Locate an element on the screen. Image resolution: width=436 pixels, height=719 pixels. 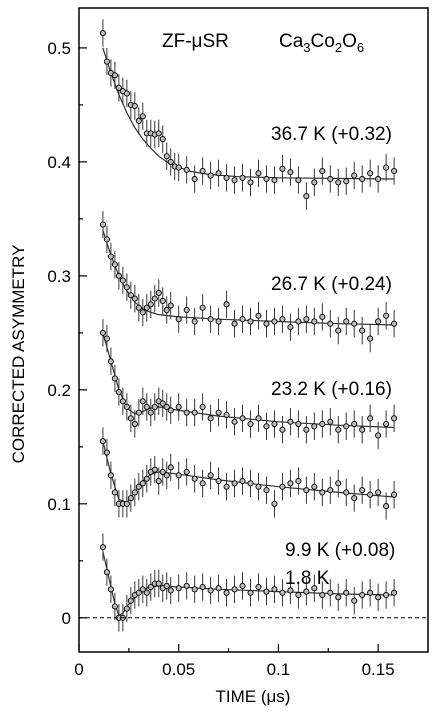
y-tick-label: 0.4 is located at coordinates (59, 162).